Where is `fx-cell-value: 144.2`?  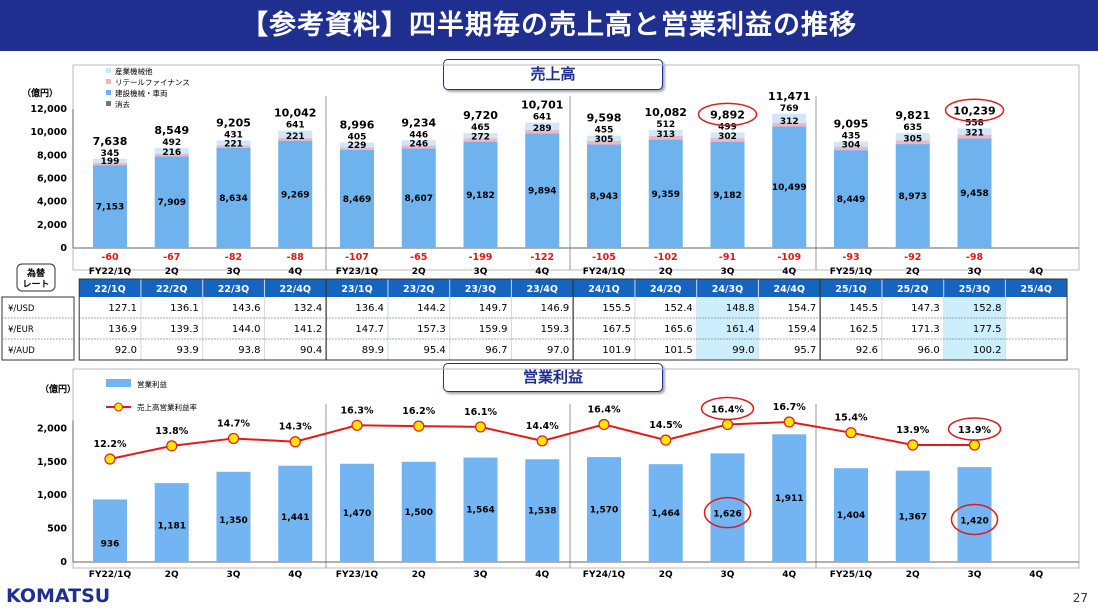 fx-cell-value: 144.2 is located at coordinates (431, 308).